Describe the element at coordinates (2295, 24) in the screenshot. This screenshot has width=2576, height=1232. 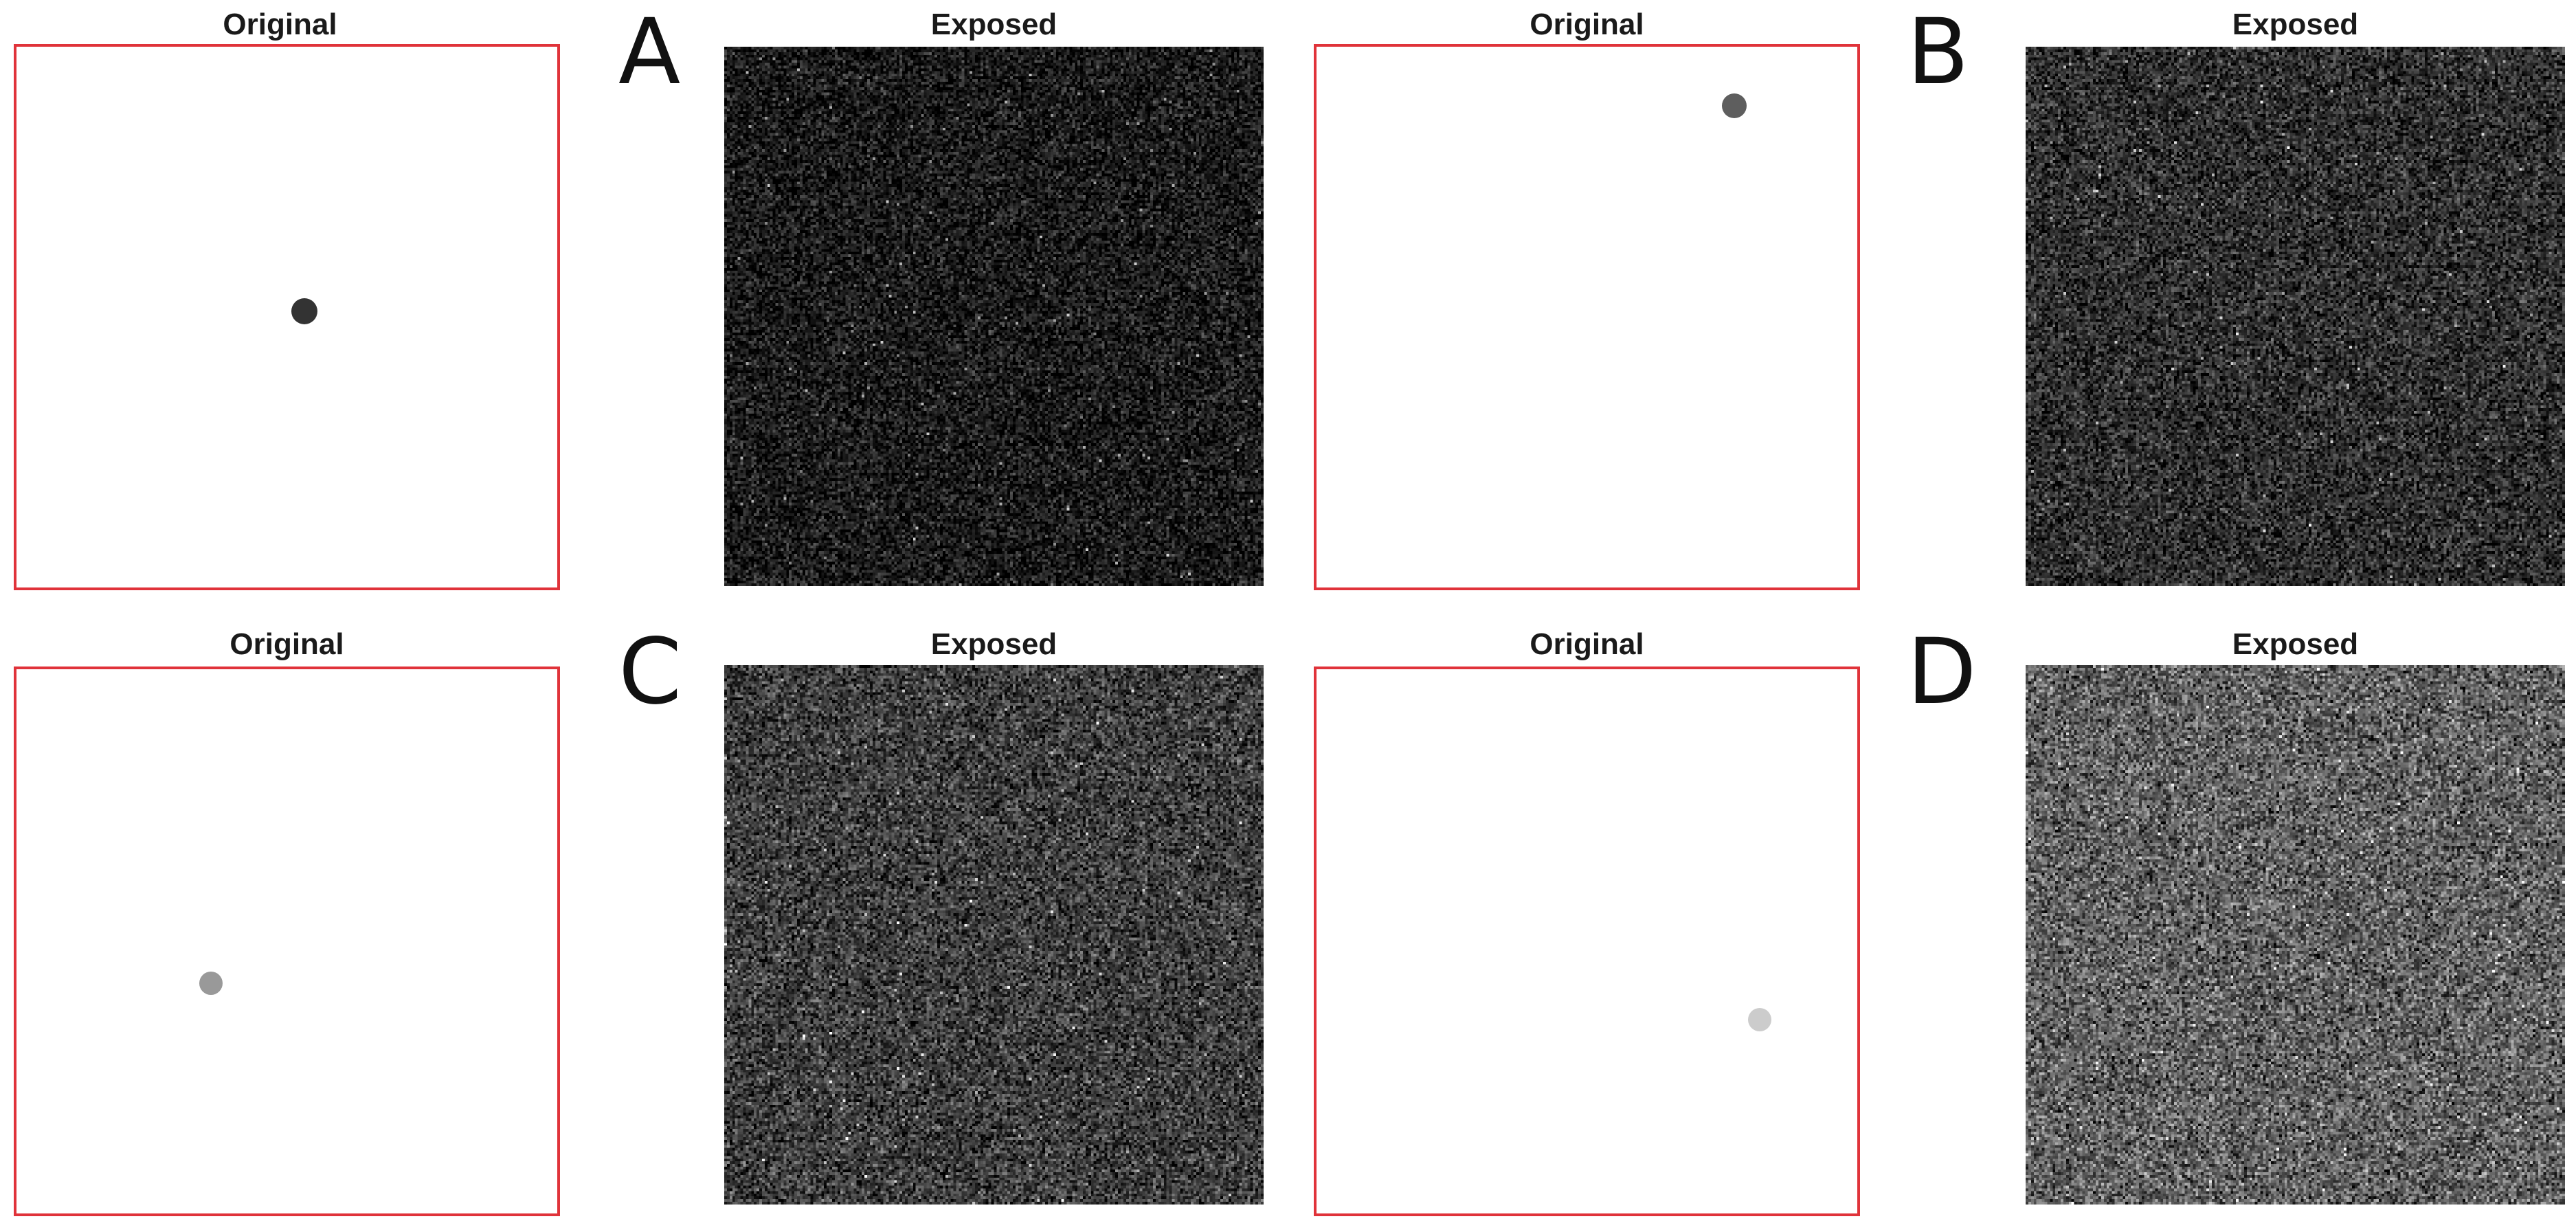
I see `exposed-title-b: Exposed` at that location.